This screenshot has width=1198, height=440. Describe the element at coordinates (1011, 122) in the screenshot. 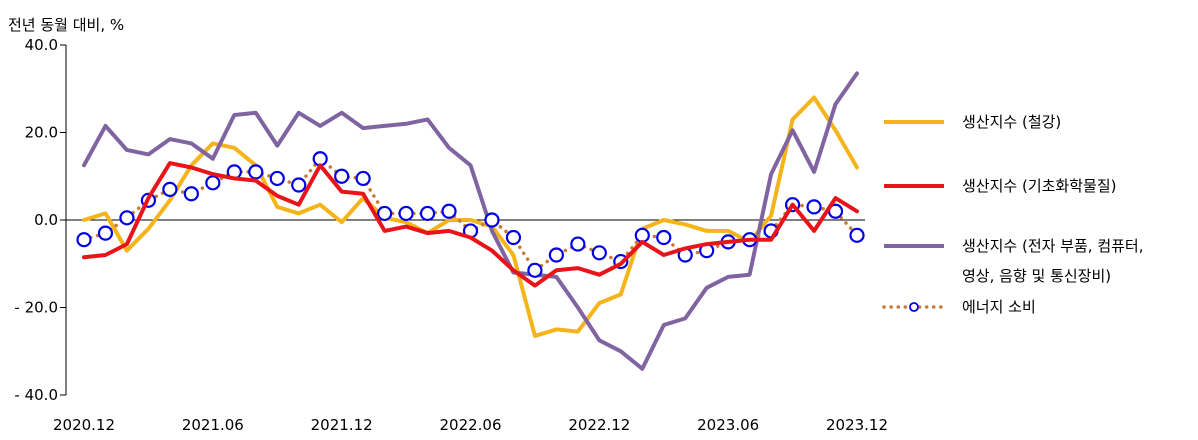

I see `legend-label: 생산지수 (철강)` at that location.